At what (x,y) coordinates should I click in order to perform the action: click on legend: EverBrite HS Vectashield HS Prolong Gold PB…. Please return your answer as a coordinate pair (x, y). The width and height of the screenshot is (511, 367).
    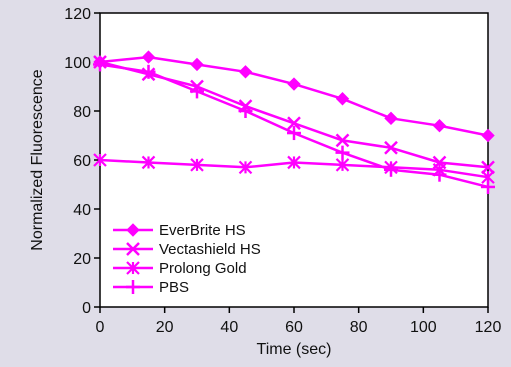
    Looking at the image, I should click on (187, 259).